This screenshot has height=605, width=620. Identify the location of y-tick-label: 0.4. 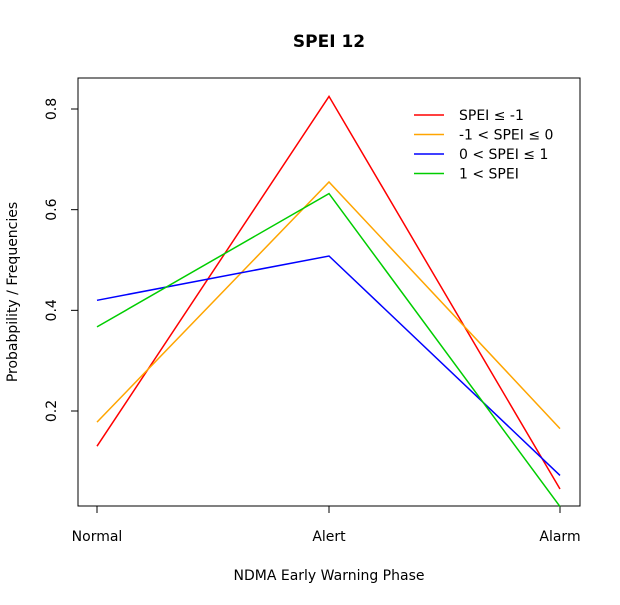
(52, 310).